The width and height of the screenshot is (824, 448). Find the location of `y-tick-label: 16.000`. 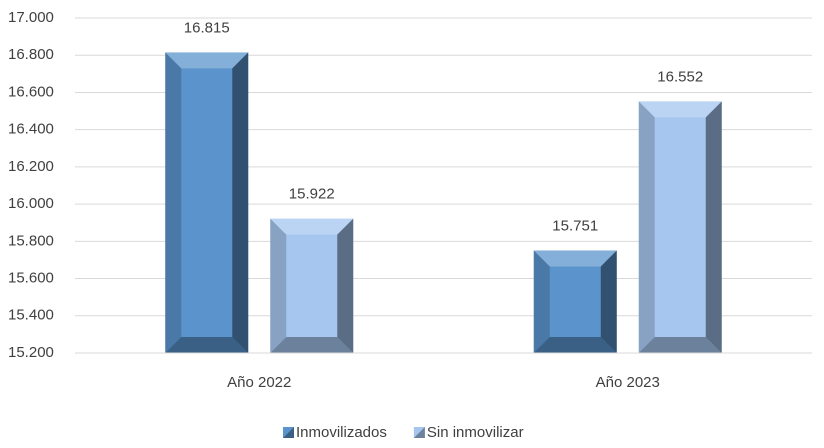

y-tick-label: 16.000 is located at coordinates (31, 203).